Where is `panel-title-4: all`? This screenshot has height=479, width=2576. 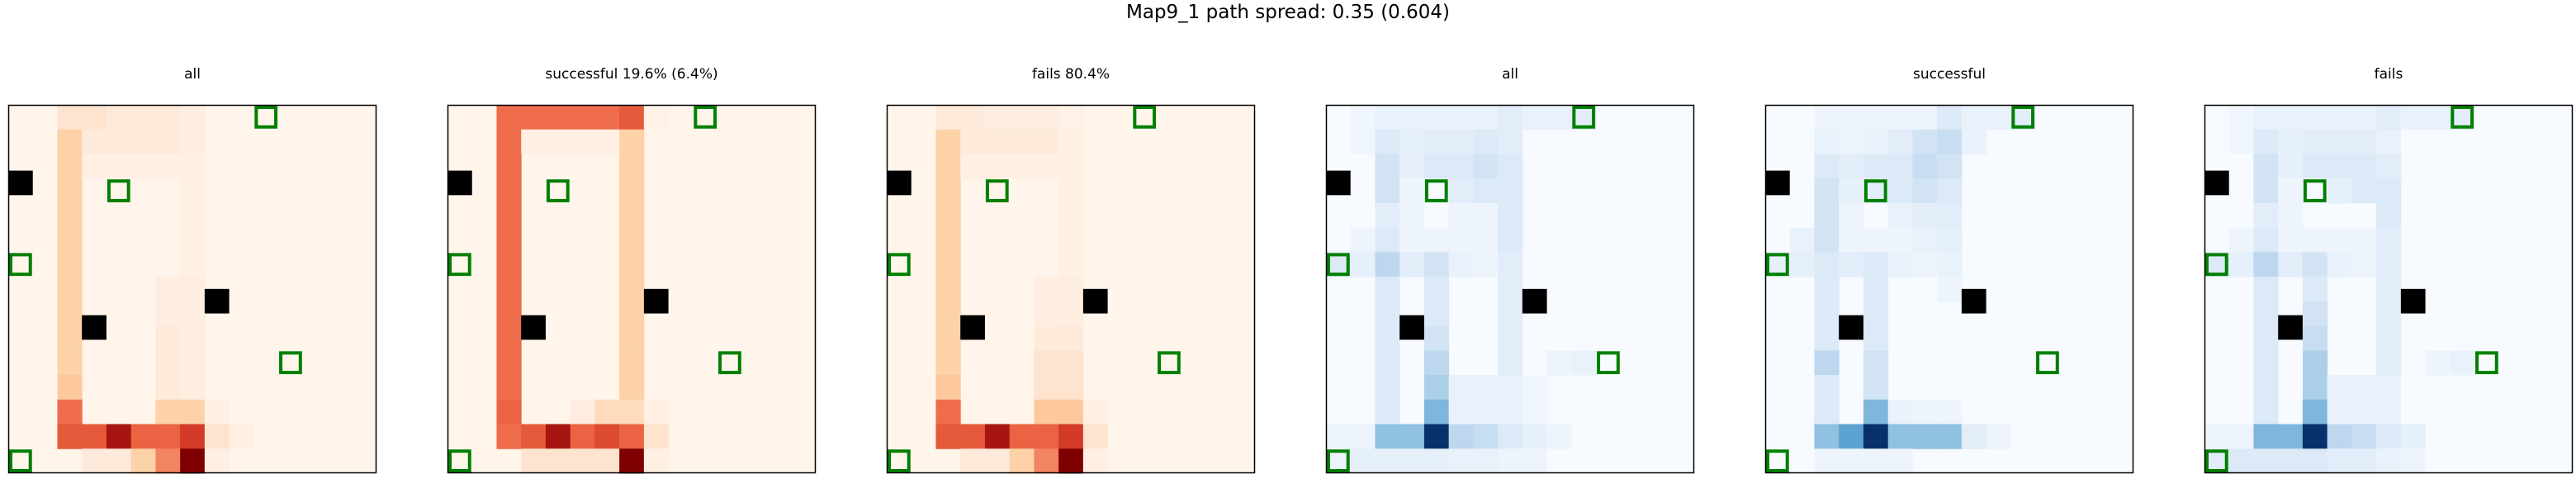 panel-title-4: all is located at coordinates (1510, 75).